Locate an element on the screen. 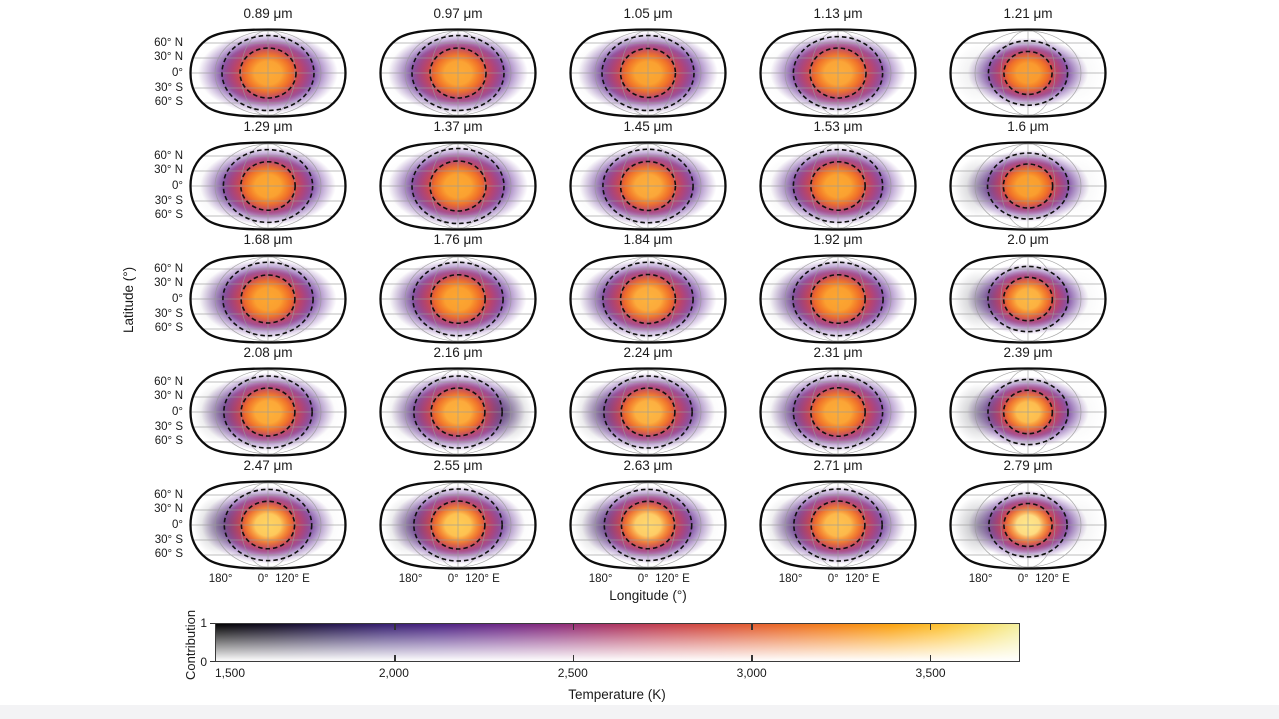 Image resolution: width=1279 pixels, height=719 pixels. panel-wavelength-title: 1.6 μm is located at coordinates (1028, 126).